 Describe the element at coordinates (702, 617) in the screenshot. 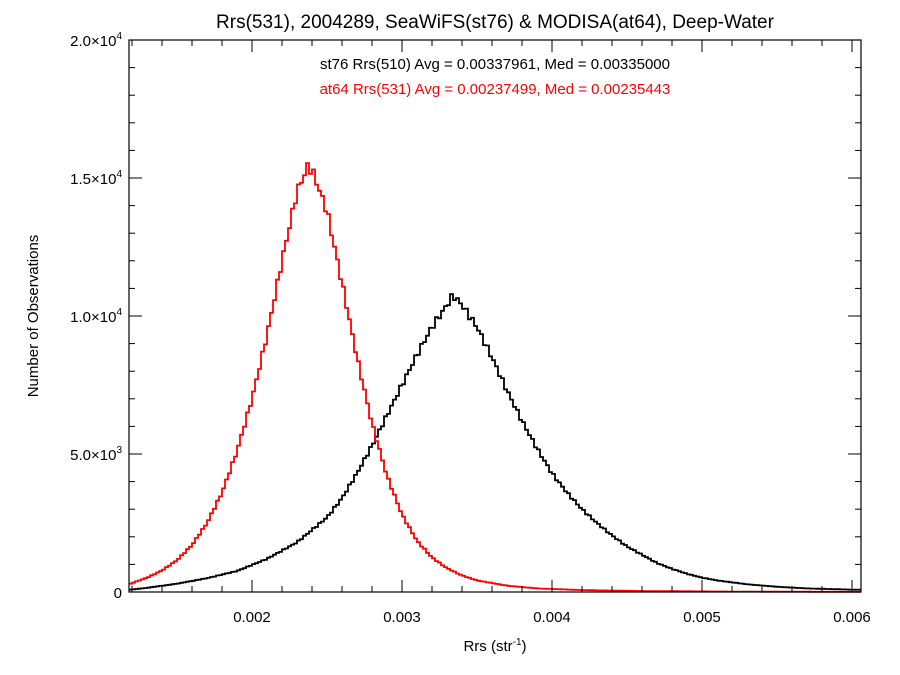

I see `x-tick-label: 0.005` at that location.